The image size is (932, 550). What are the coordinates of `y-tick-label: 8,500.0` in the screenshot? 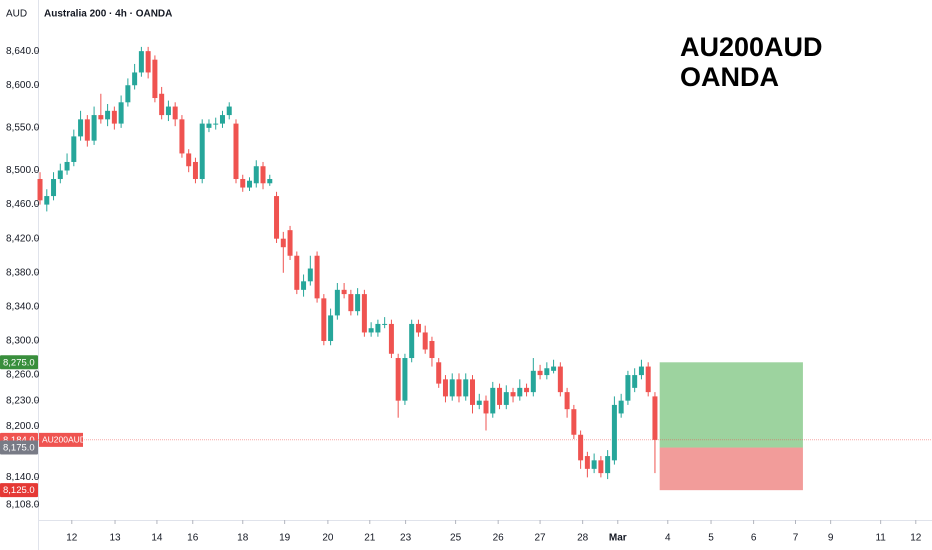 It's located at (23, 170).